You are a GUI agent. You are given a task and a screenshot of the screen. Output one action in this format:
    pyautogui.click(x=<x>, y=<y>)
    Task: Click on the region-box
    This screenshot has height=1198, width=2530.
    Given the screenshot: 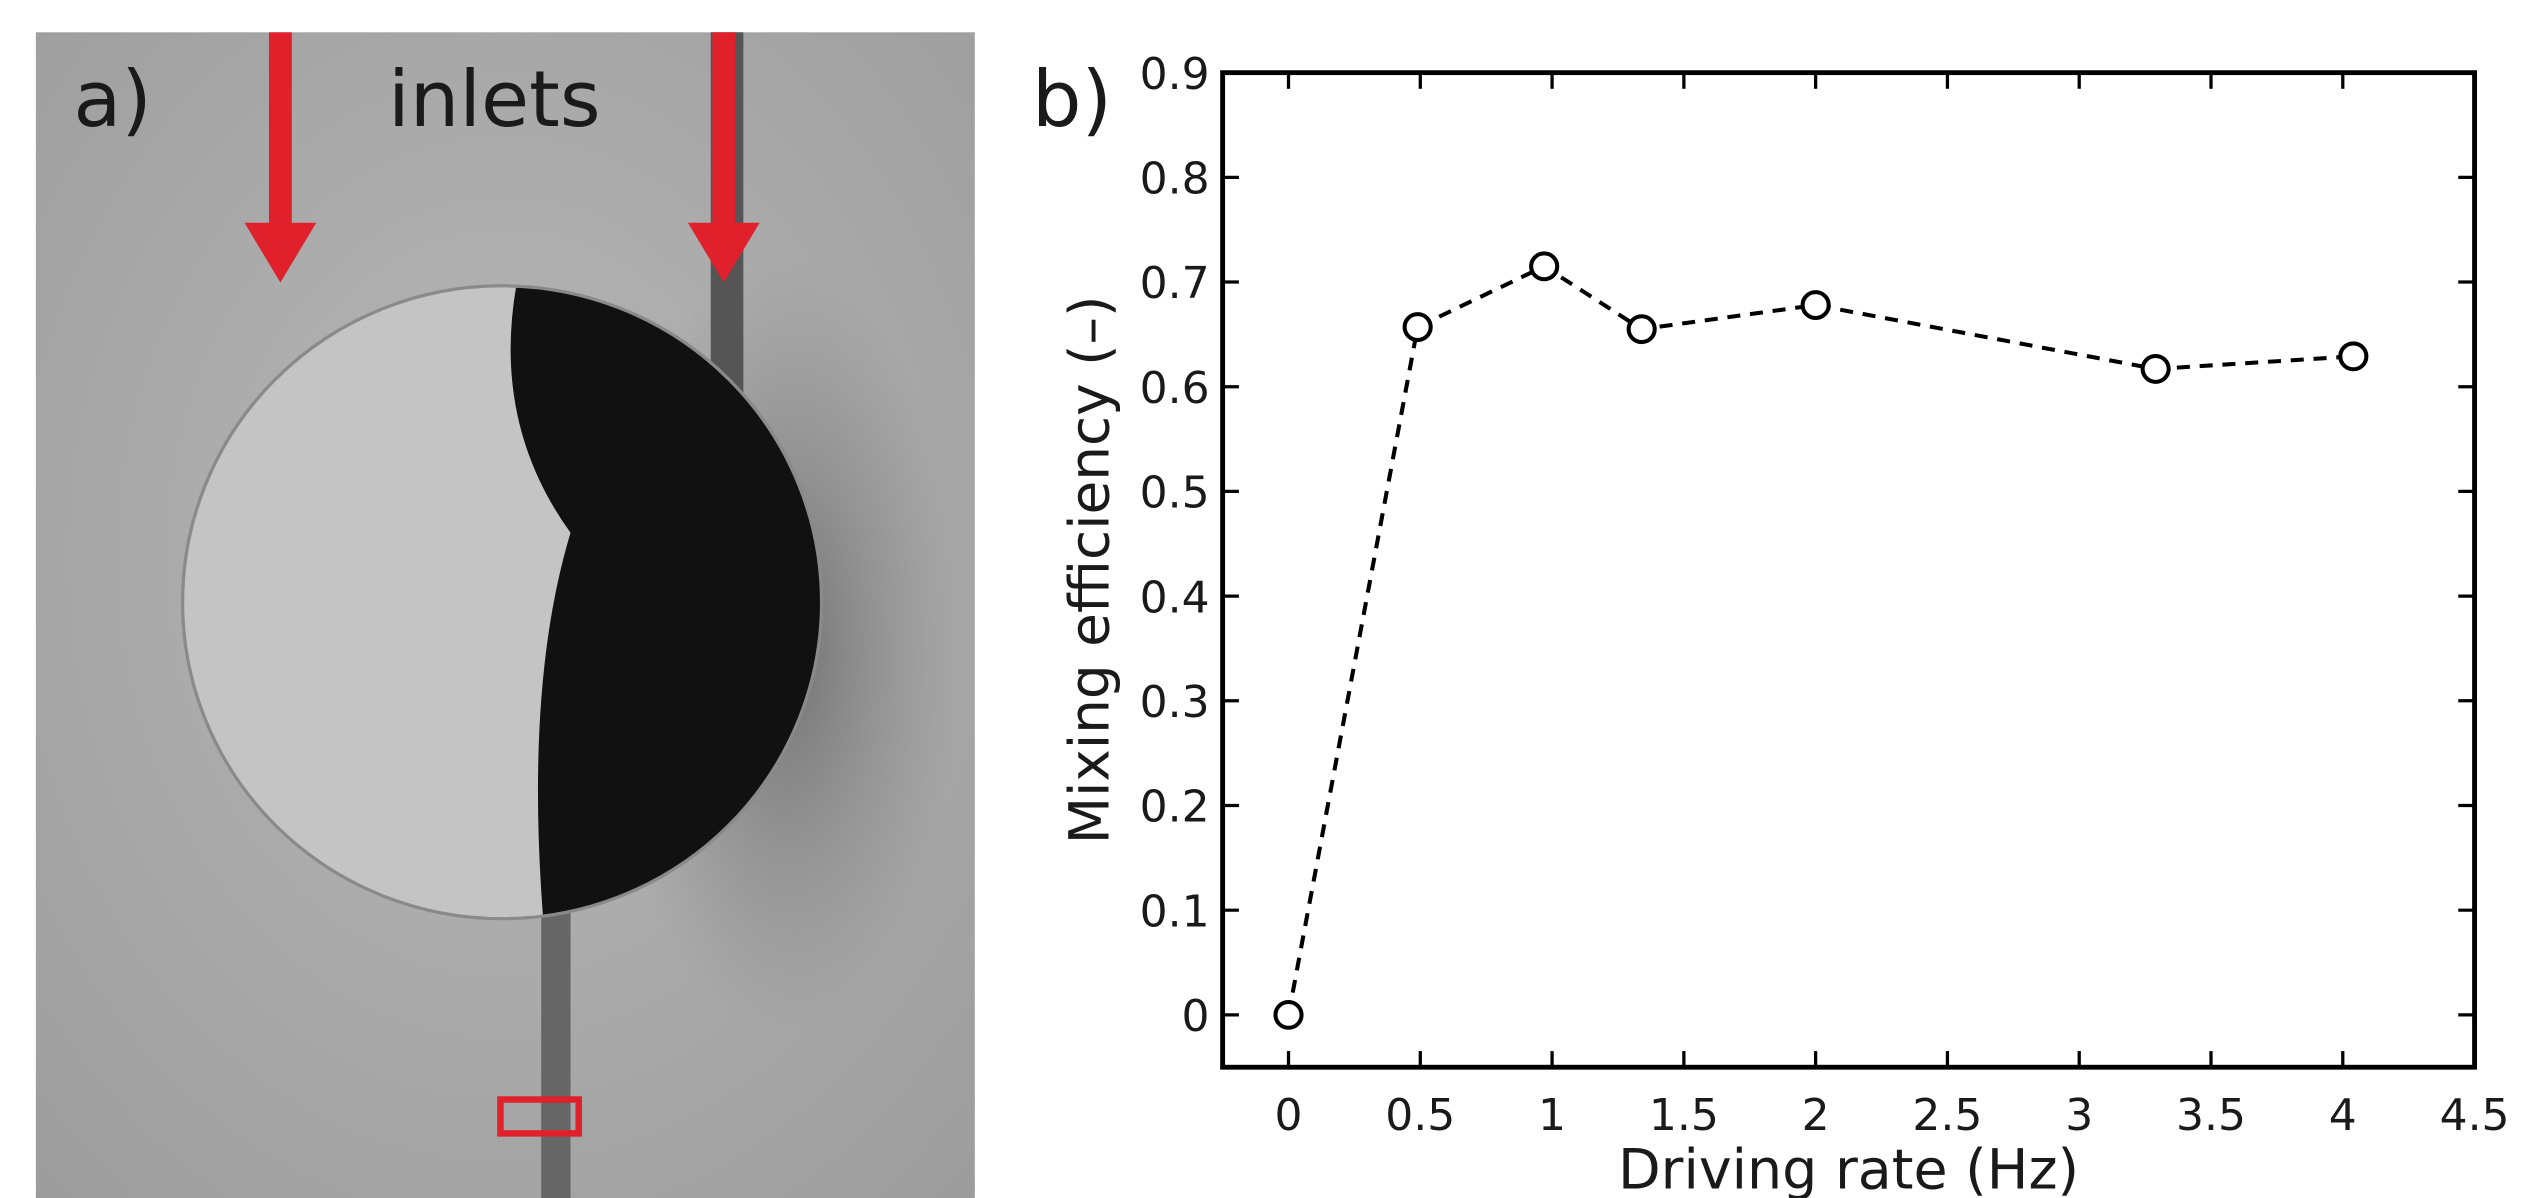 What is the action you would take?
    pyautogui.click(x=539, y=1116)
    